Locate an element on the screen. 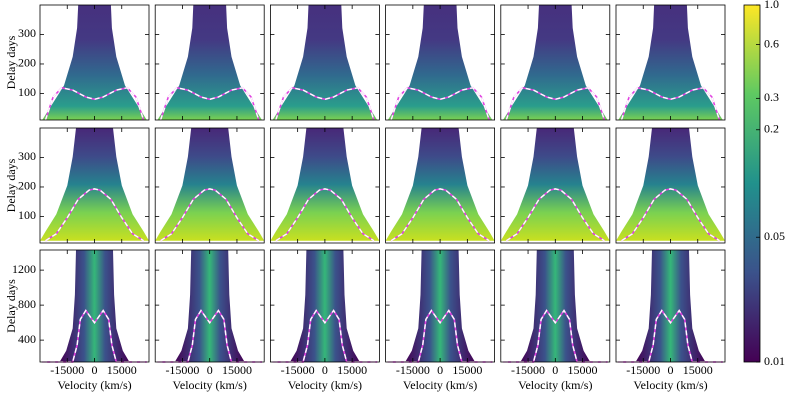  colorbar-tick-label: 0.01 is located at coordinates (774, 361).